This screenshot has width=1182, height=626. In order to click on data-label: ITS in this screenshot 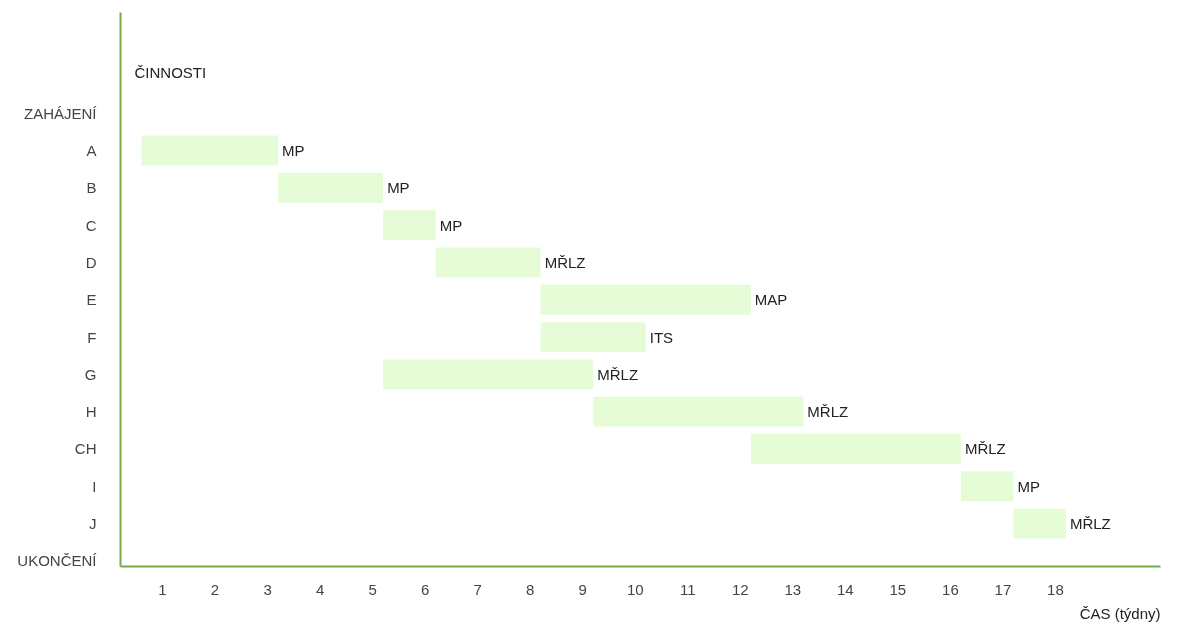, I will do `click(661, 337)`.